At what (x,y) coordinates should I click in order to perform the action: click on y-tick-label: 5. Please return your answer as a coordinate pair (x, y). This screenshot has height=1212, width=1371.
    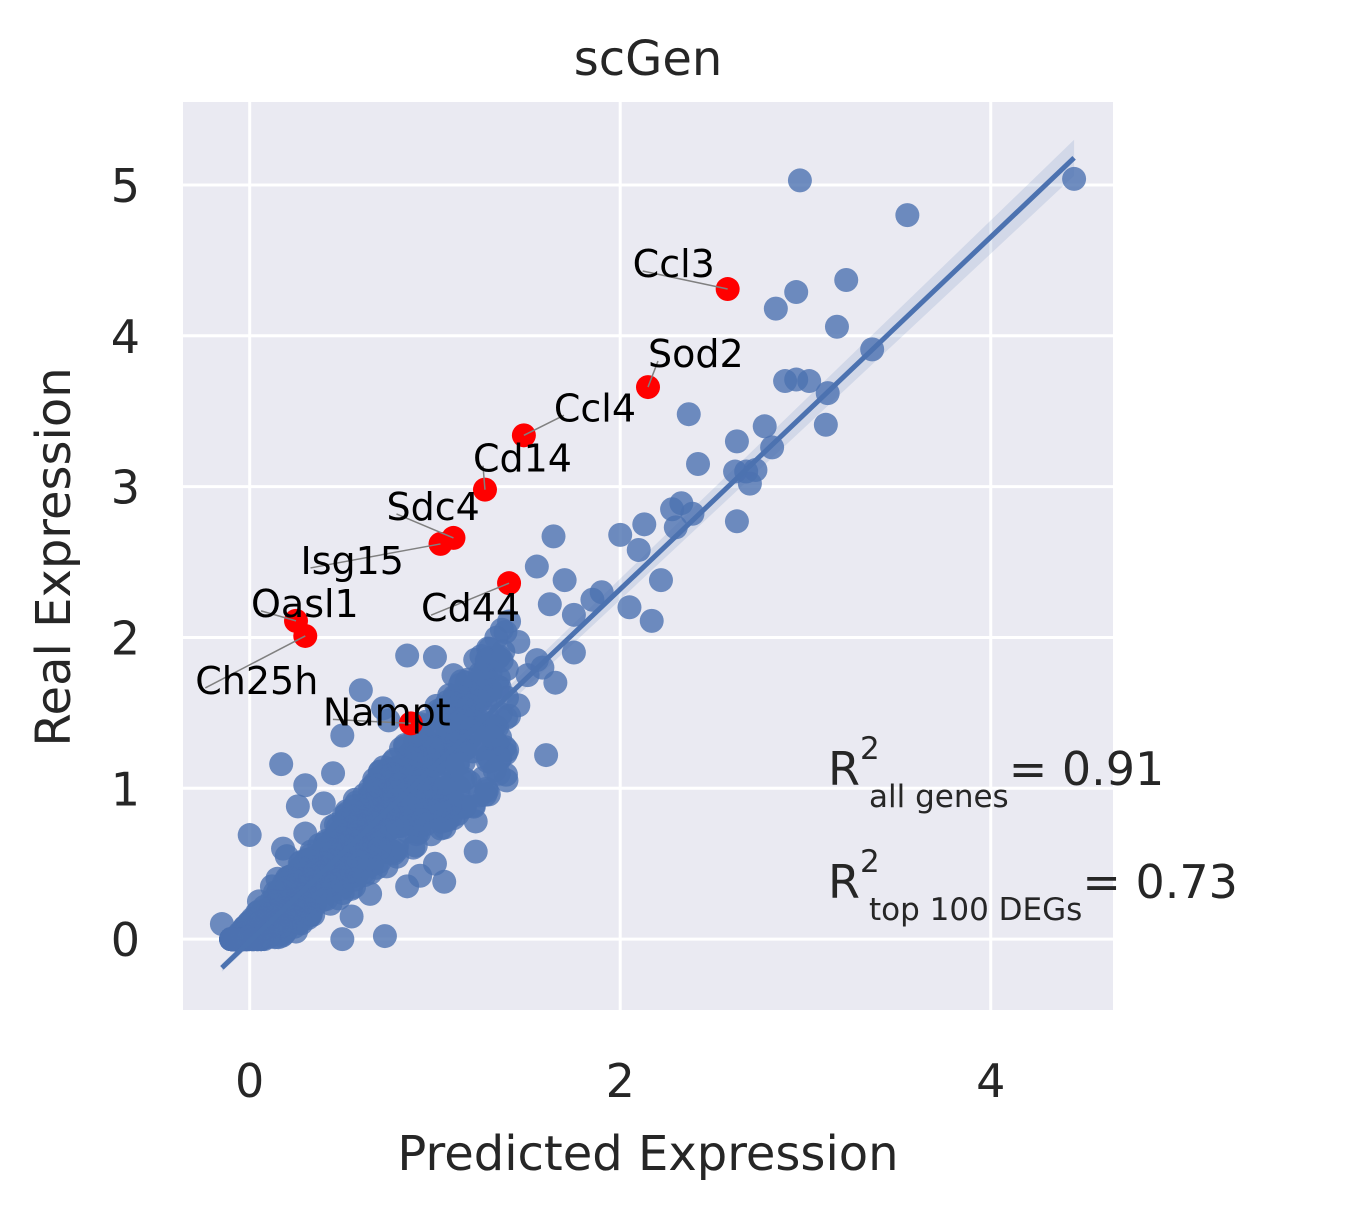
    Looking at the image, I should click on (125, 186).